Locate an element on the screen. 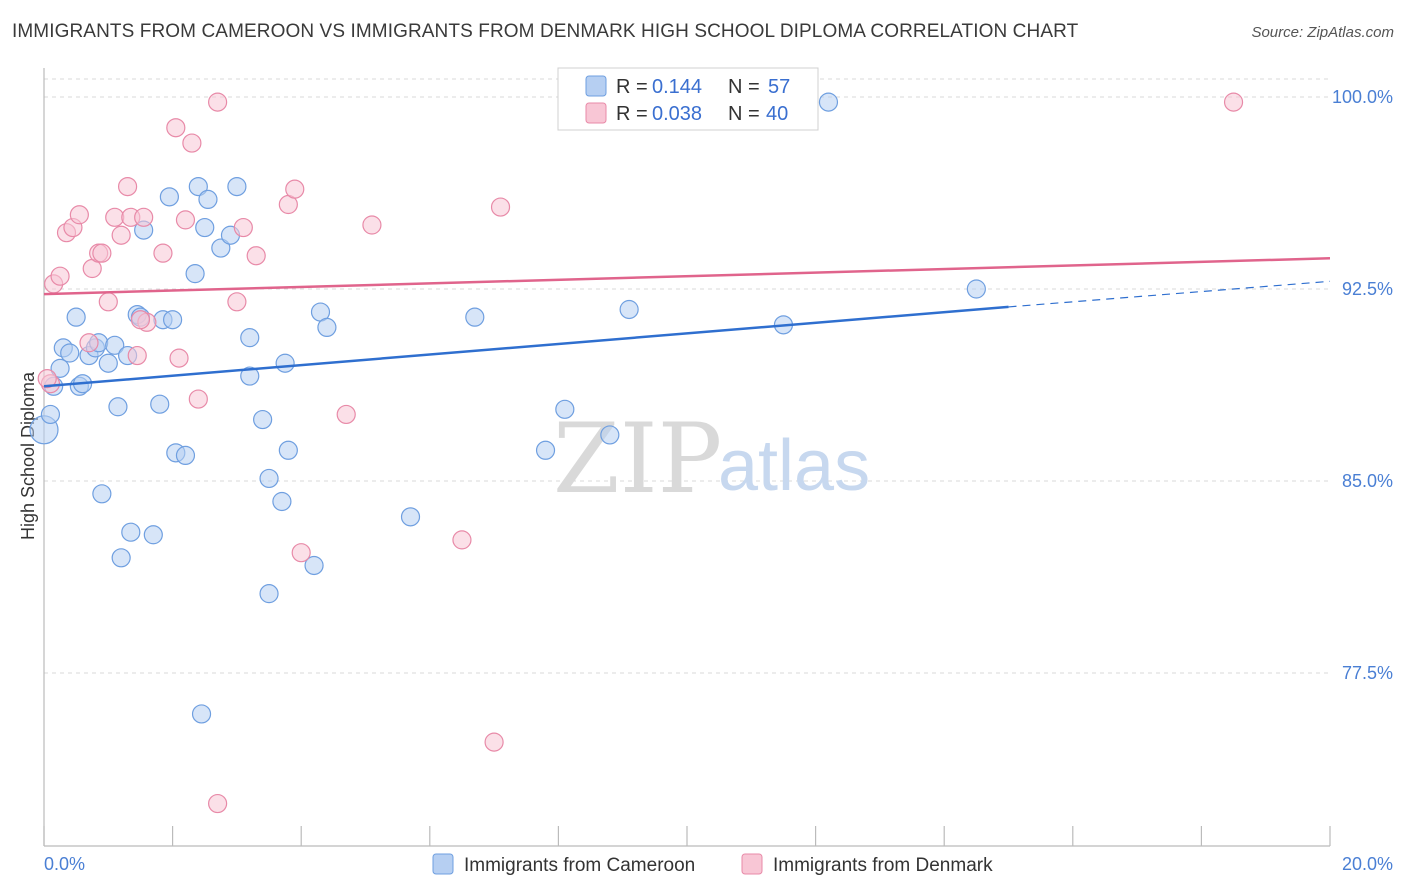 Image resolution: width=1406 pixels, height=892 pixels. y-tick-label: 92.5% is located at coordinates (1367, 289).